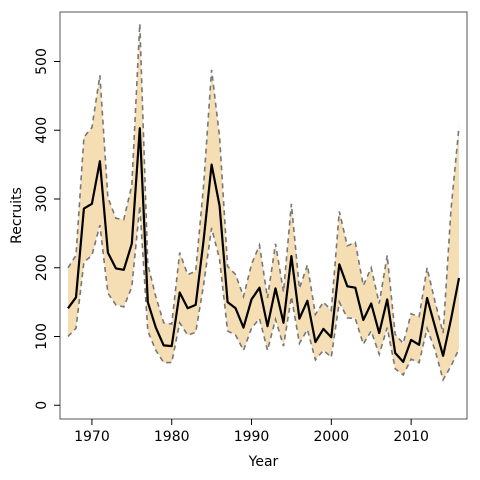  I want to click on x-tick-label: 2010, so click(411, 437).